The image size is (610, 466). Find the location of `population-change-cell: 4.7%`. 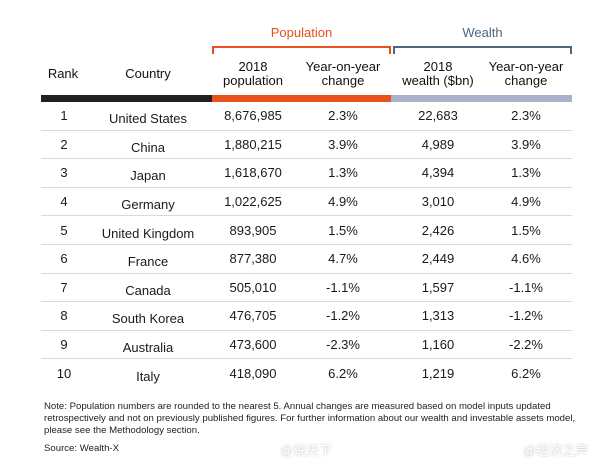

population-change-cell: 4.7% is located at coordinates (343, 259).